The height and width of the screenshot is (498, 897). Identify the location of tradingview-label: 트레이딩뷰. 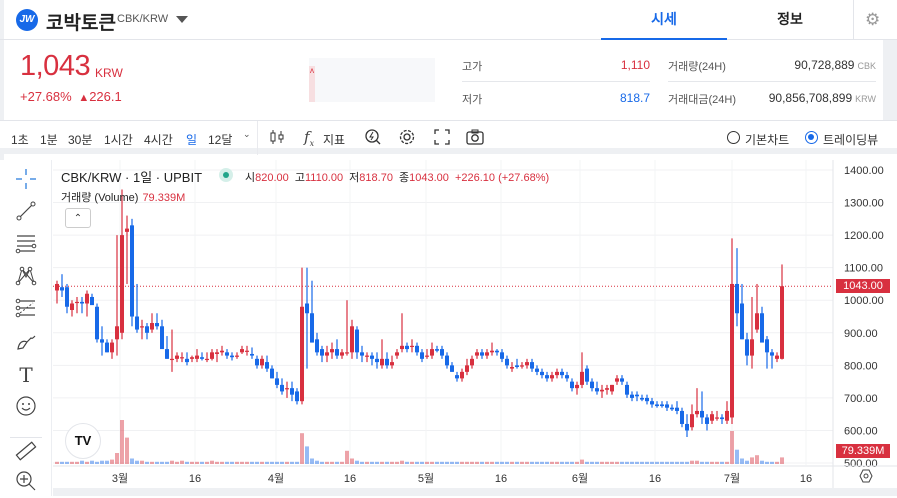
(851, 140).